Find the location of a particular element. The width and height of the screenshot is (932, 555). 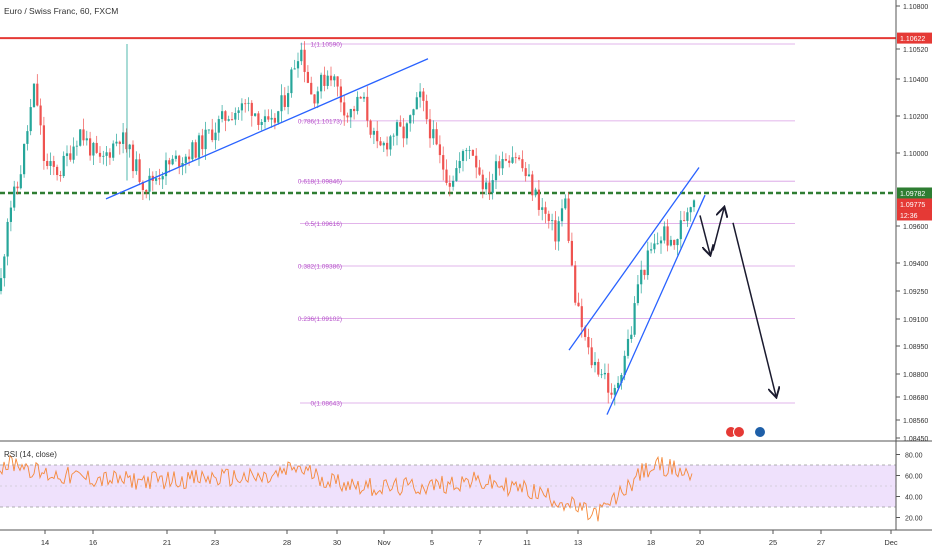

price-label-resistance: 1.10622 is located at coordinates (914, 38).